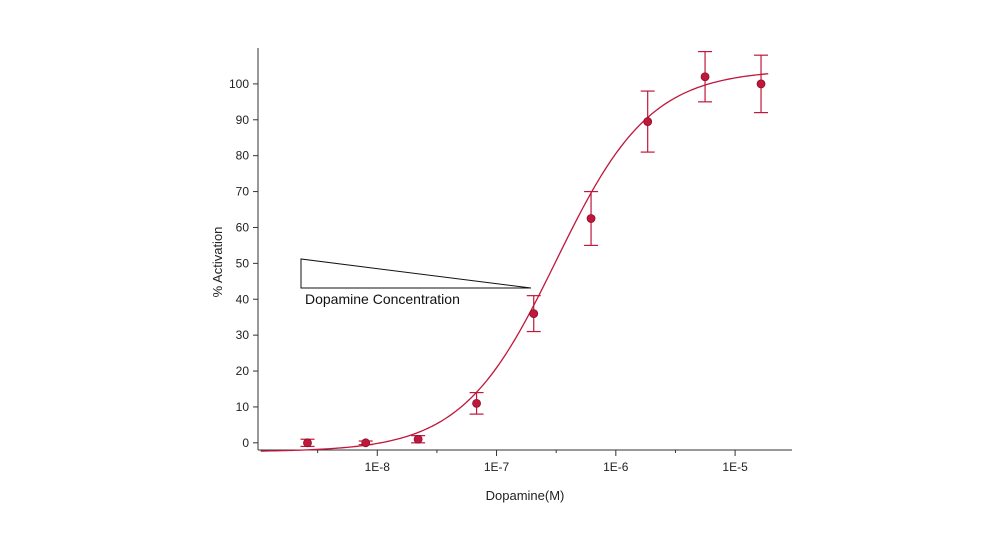  I want to click on y-tick-label: 90, so click(243, 120).